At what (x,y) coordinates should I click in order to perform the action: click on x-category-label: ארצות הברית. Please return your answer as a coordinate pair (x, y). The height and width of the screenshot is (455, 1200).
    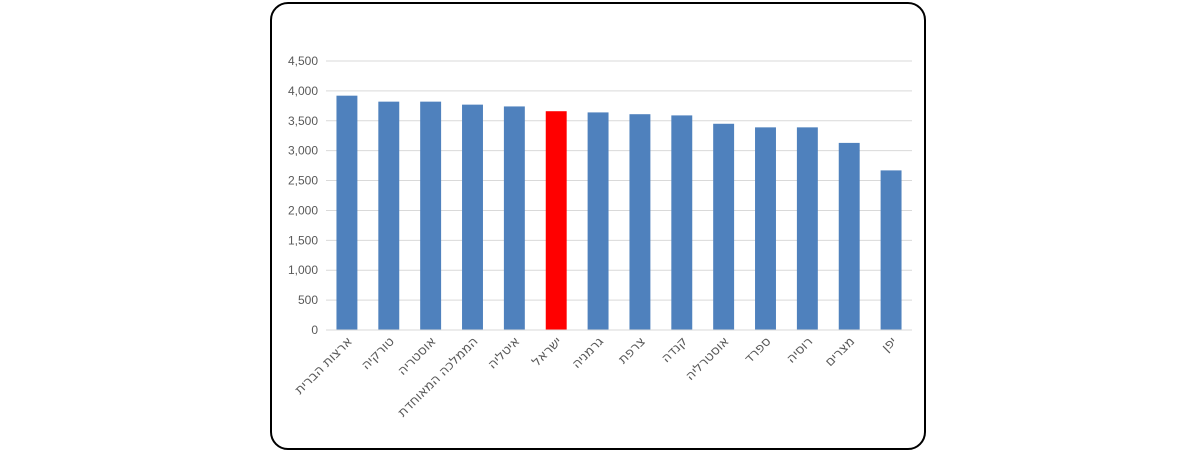
    Looking at the image, I should click on (323, 365).